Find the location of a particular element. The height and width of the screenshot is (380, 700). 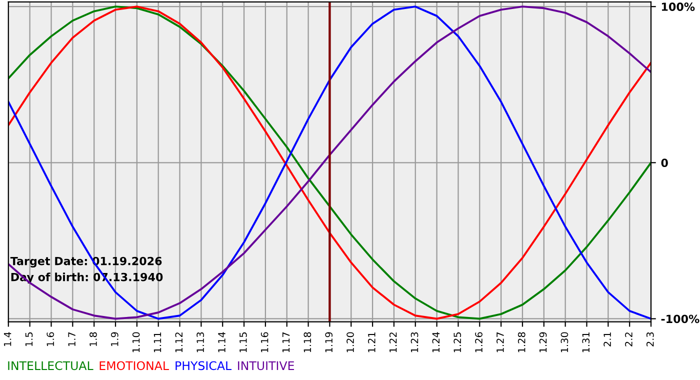

x-tick-label: 1.24 is located at coordinates (436, 342).